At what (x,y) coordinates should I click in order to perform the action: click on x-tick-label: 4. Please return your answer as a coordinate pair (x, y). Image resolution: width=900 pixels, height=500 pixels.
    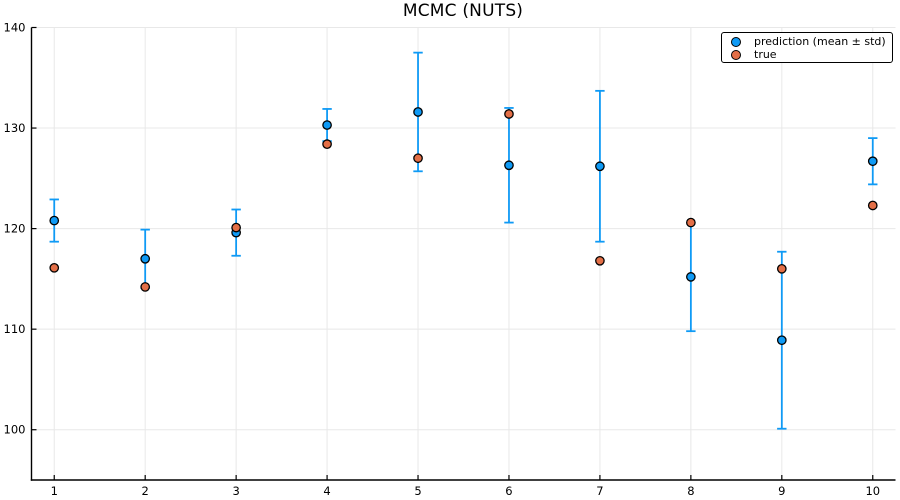
    Looking at the image, I should click on (326, 491).